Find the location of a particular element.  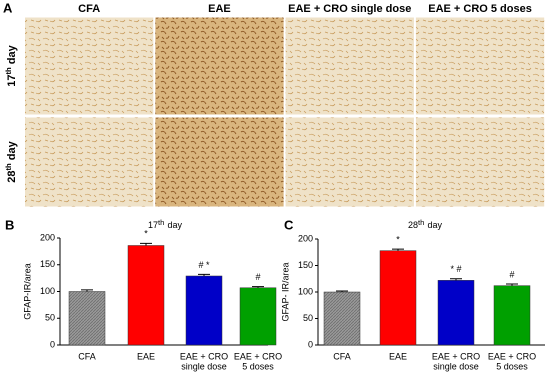

row-label-number: 17 is located at coordinates (12, 80).